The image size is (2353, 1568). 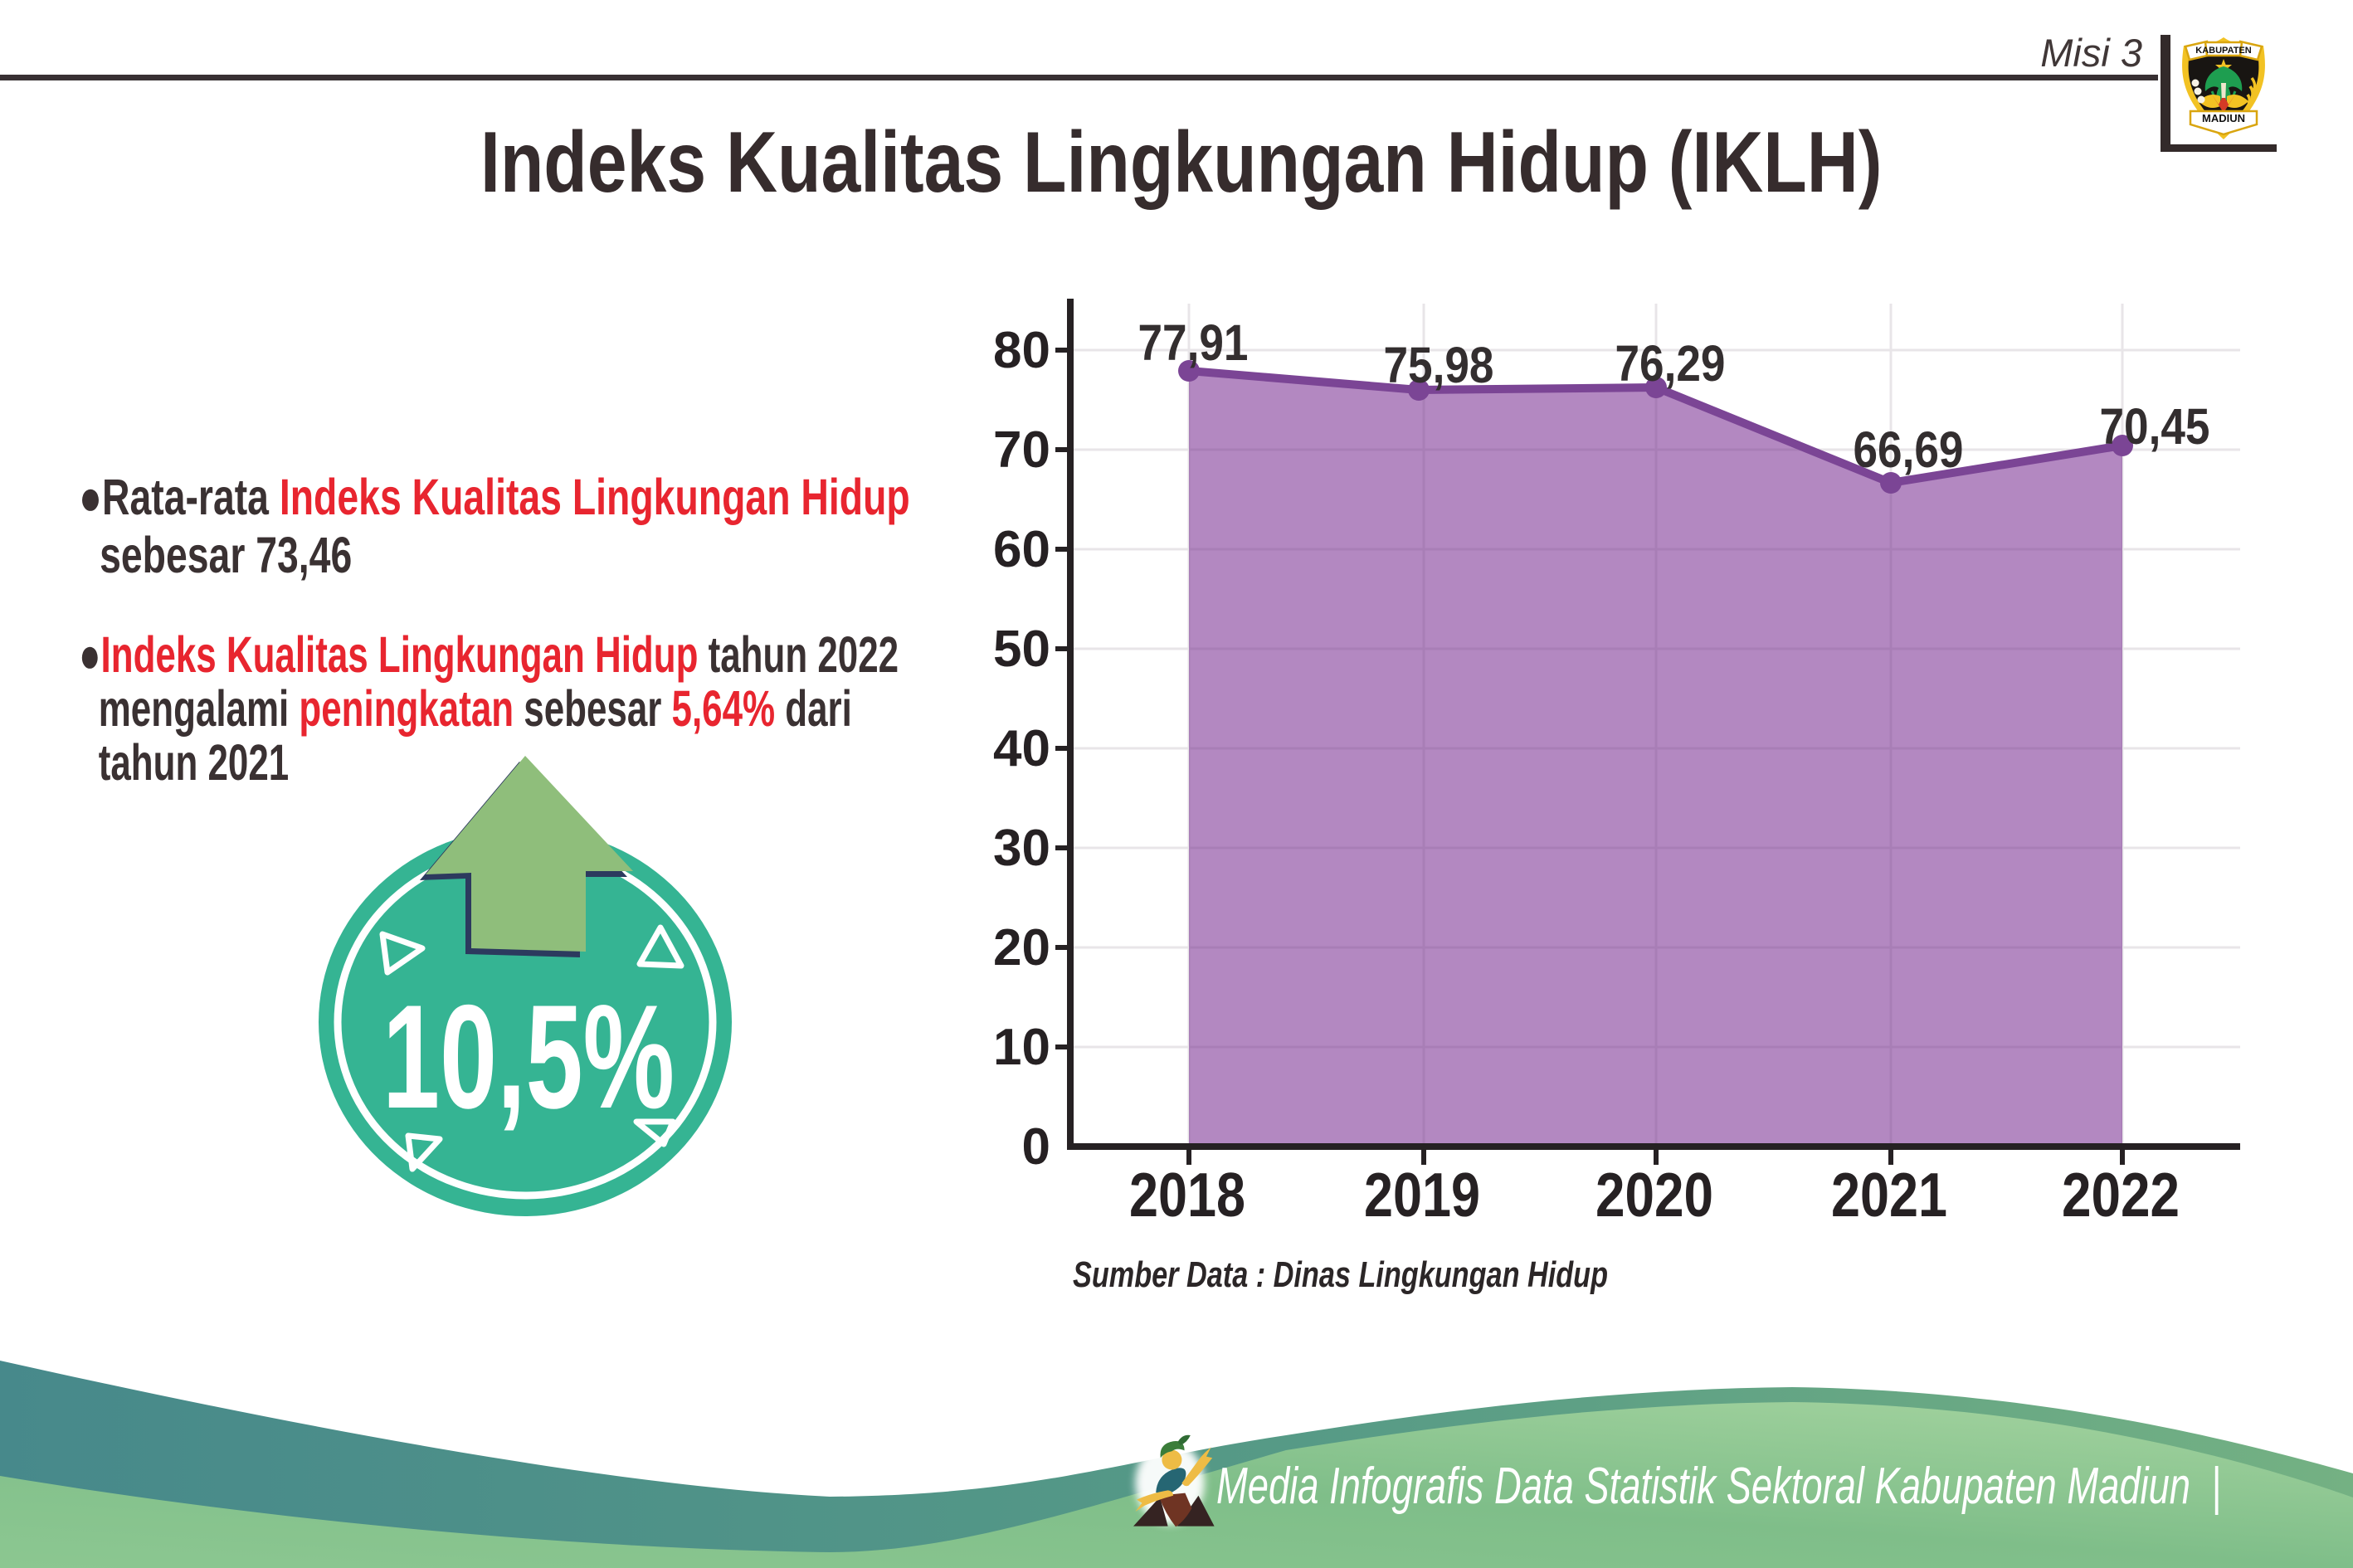 I want to click on svg-text: 2019, so click(x=1422, y=1195).